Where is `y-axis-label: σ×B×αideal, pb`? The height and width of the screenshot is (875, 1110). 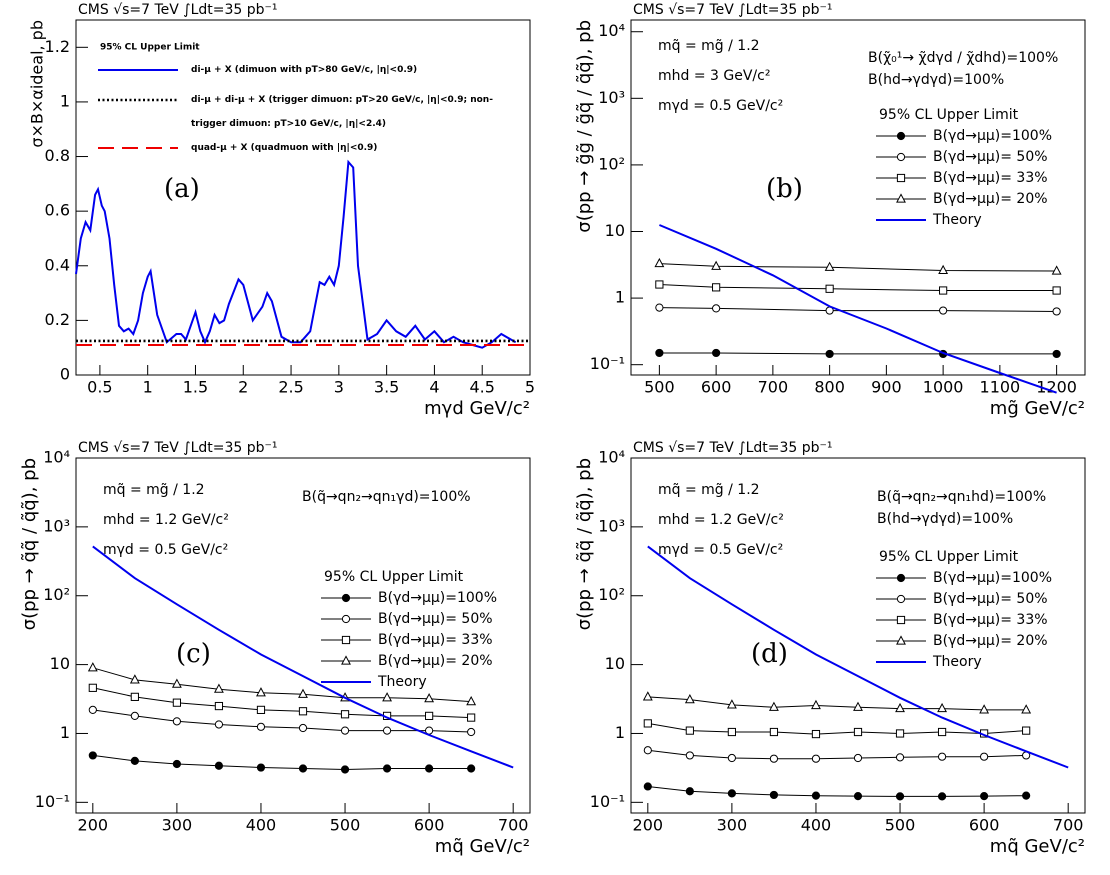
y-axis-label: σ×B×αideal, pb is located at coordinates (37, 84).